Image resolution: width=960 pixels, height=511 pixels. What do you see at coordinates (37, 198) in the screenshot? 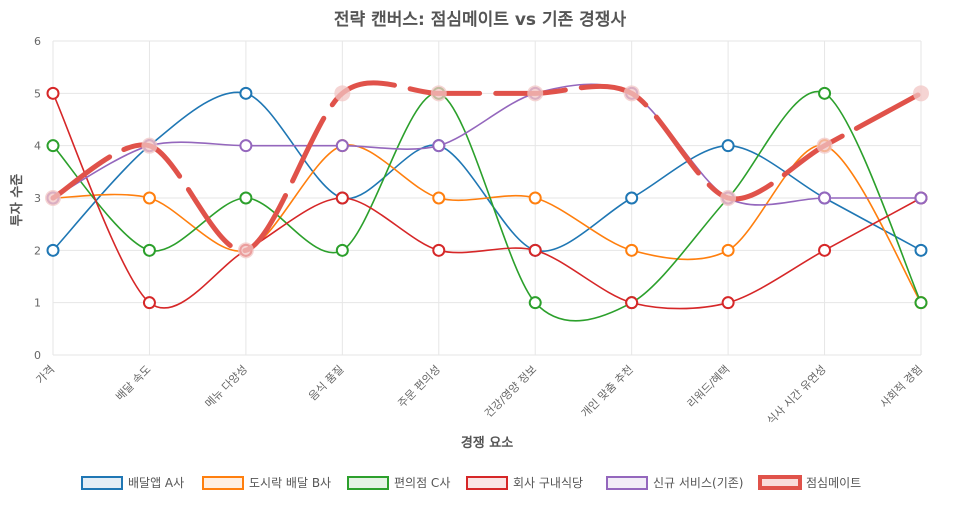
I see `y-tick-label: 3` at bounding box center [37, 198].